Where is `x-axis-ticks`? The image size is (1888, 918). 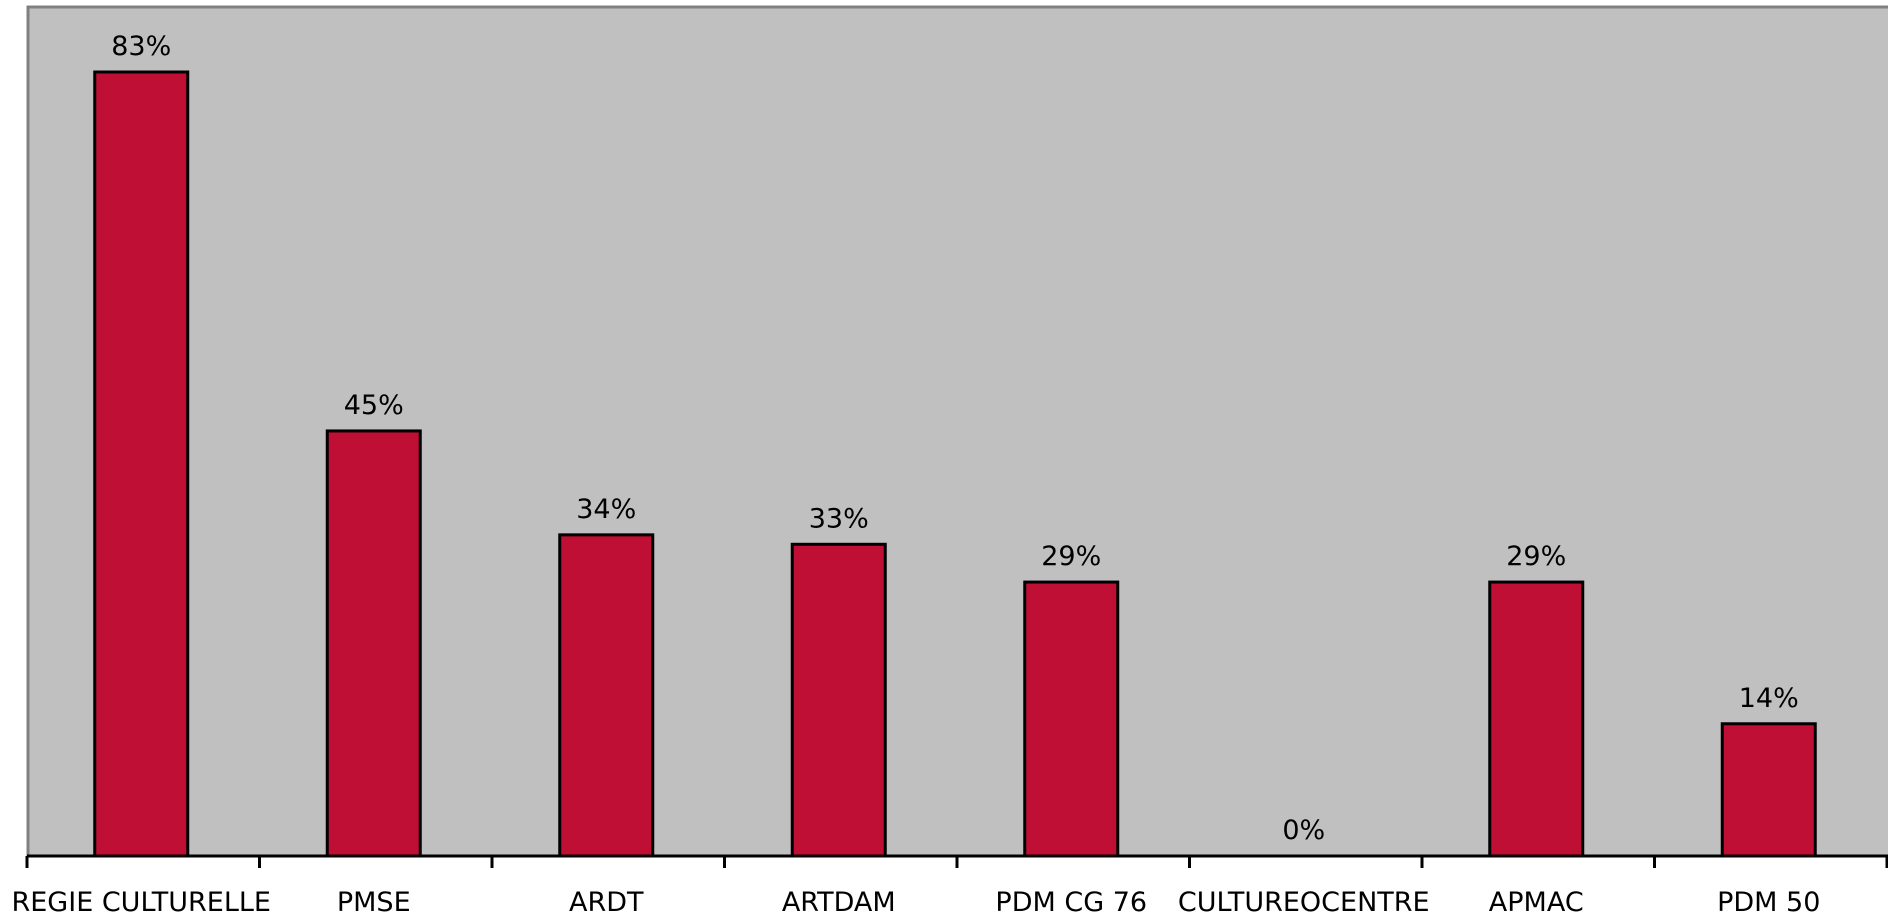 x-axis-ticks is located at coordinates (956, 862).